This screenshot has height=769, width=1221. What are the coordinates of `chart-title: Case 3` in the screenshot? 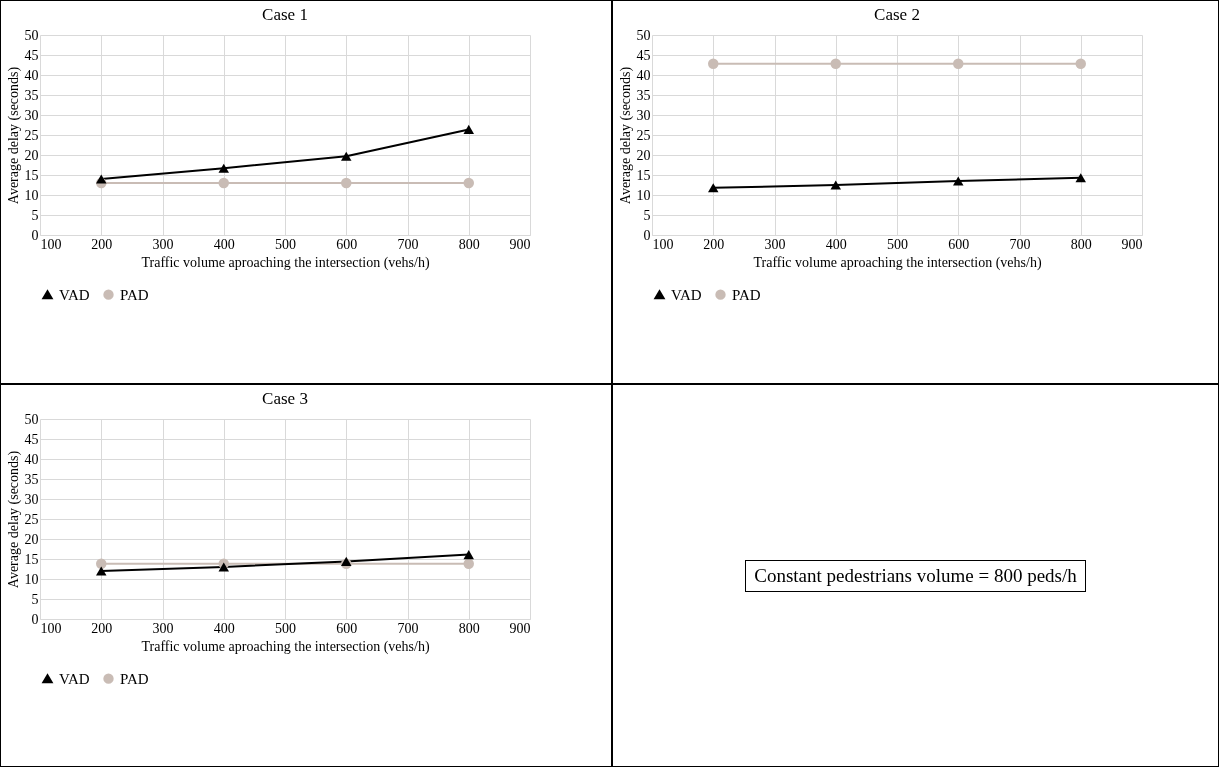 It's located at (285, 398).